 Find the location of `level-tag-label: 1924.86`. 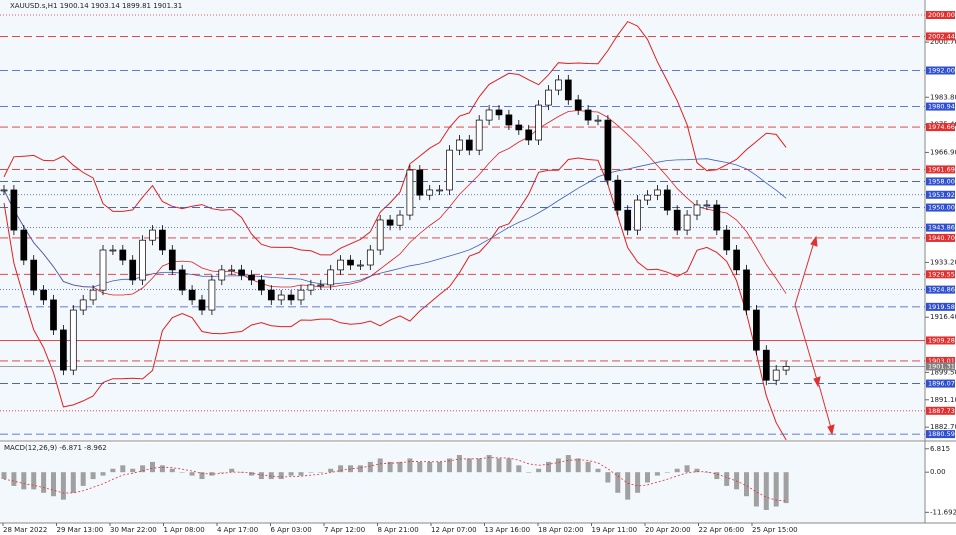

level-tag-label: 1924.86 is located at coordinates (941, 290).